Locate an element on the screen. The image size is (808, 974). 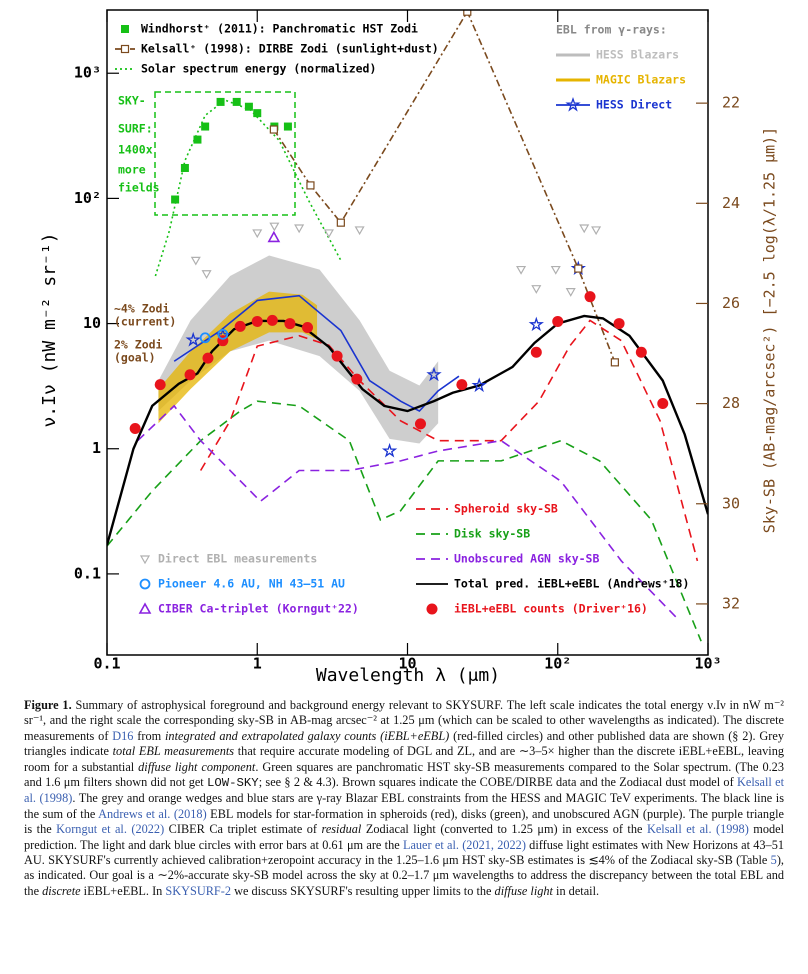
caption-text: Andrews et al. (2018) is located at coordinates (152, 813).